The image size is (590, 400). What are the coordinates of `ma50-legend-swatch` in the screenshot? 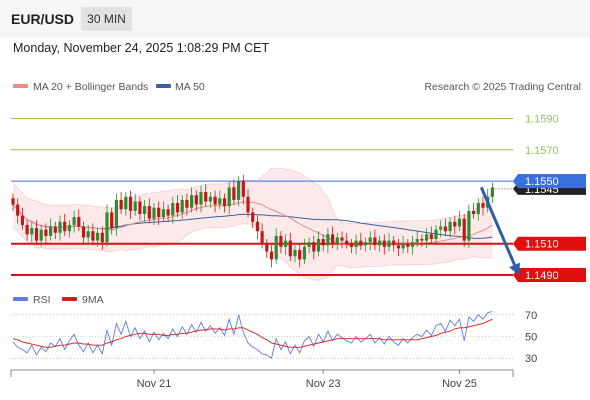 It's located at (163, 86).